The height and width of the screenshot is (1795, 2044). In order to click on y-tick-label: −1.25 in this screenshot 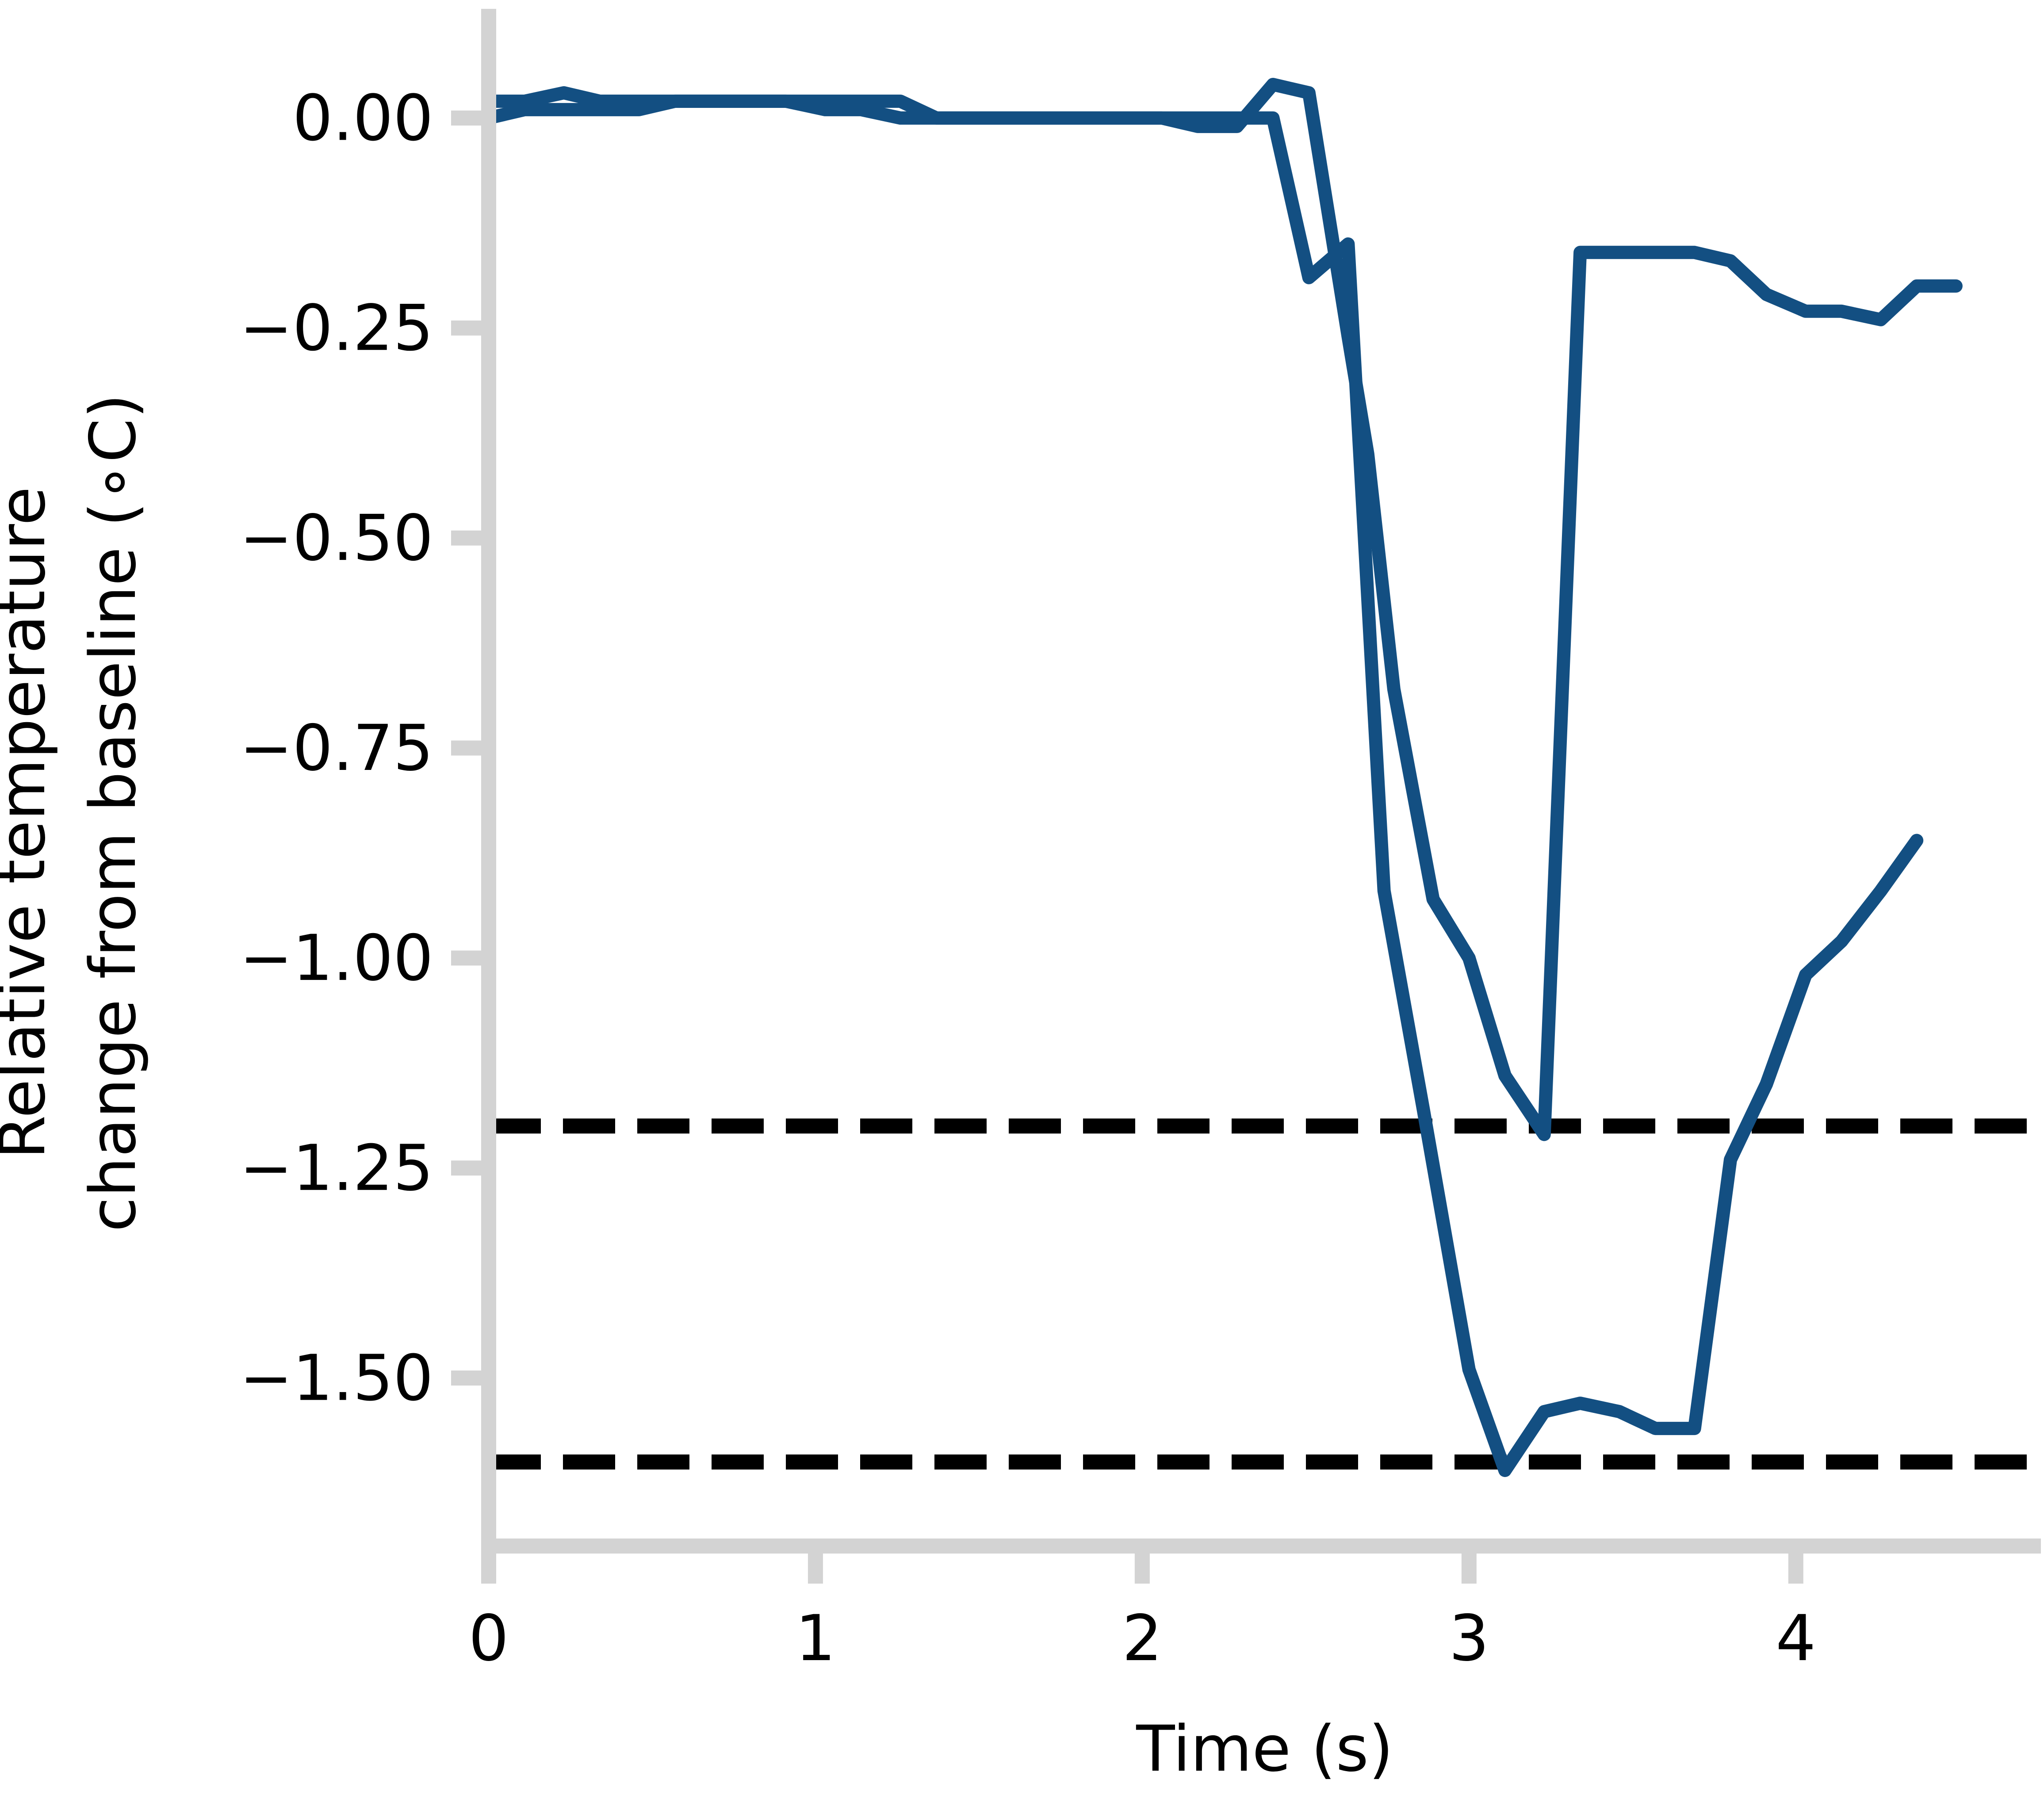, I will do `click(336, 1168)`.